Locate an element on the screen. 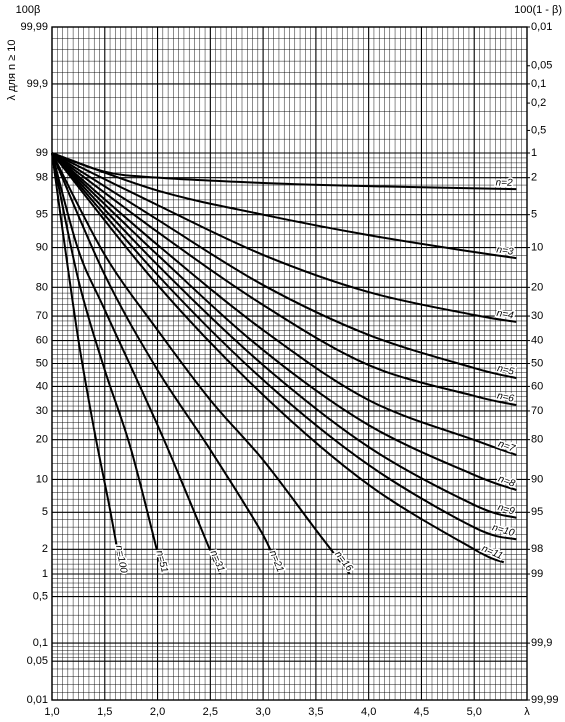  curve-label: n=7 is located at coordinates (507, 447).